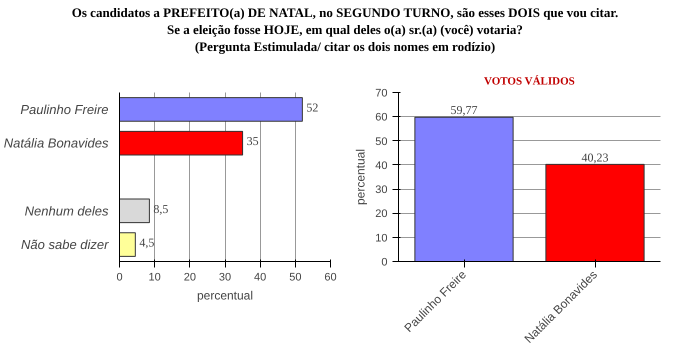 Image resolution: width=692 pixels, height=355 pixels. Describe the element at coordinates (260, 278) in the screenshot. I see `x-tick-label: 40` at that location.